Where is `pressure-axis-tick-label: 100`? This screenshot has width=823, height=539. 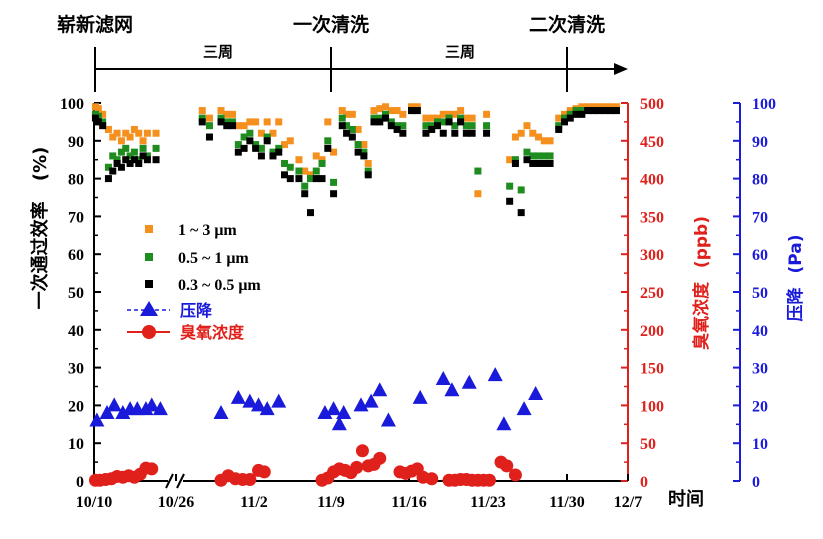
pressure-axis-tick-label: 100 is located at coordinates (764, 104).